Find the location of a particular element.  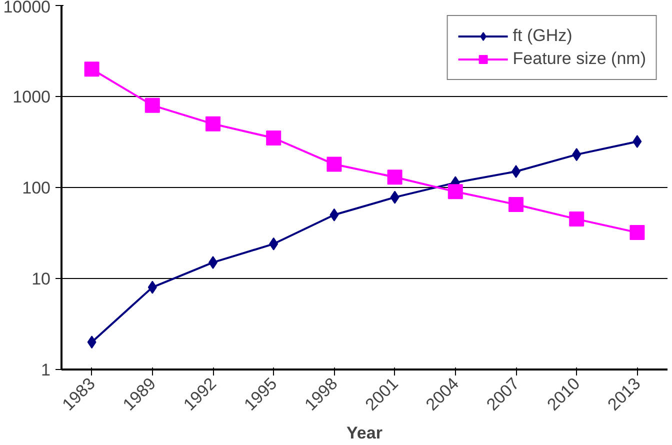

y-tick-label: 100 is located at coordinates (36, 188).